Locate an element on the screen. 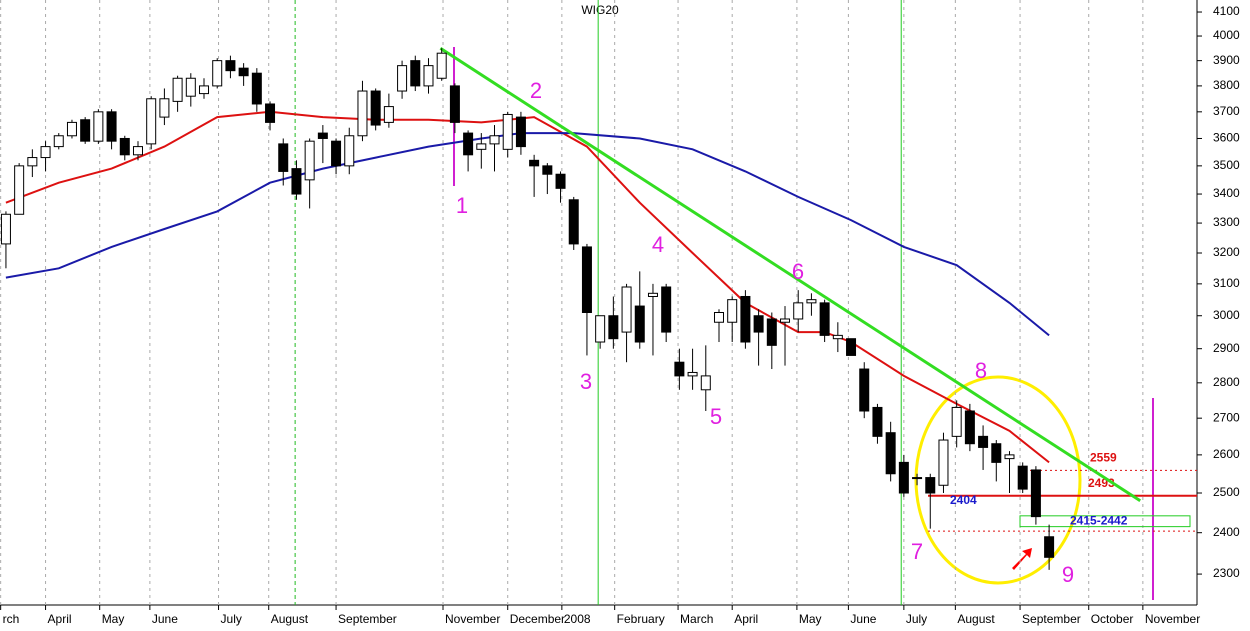 The image size is (1250, 631). annotation: 9 is located at coordinates (1068, 574).